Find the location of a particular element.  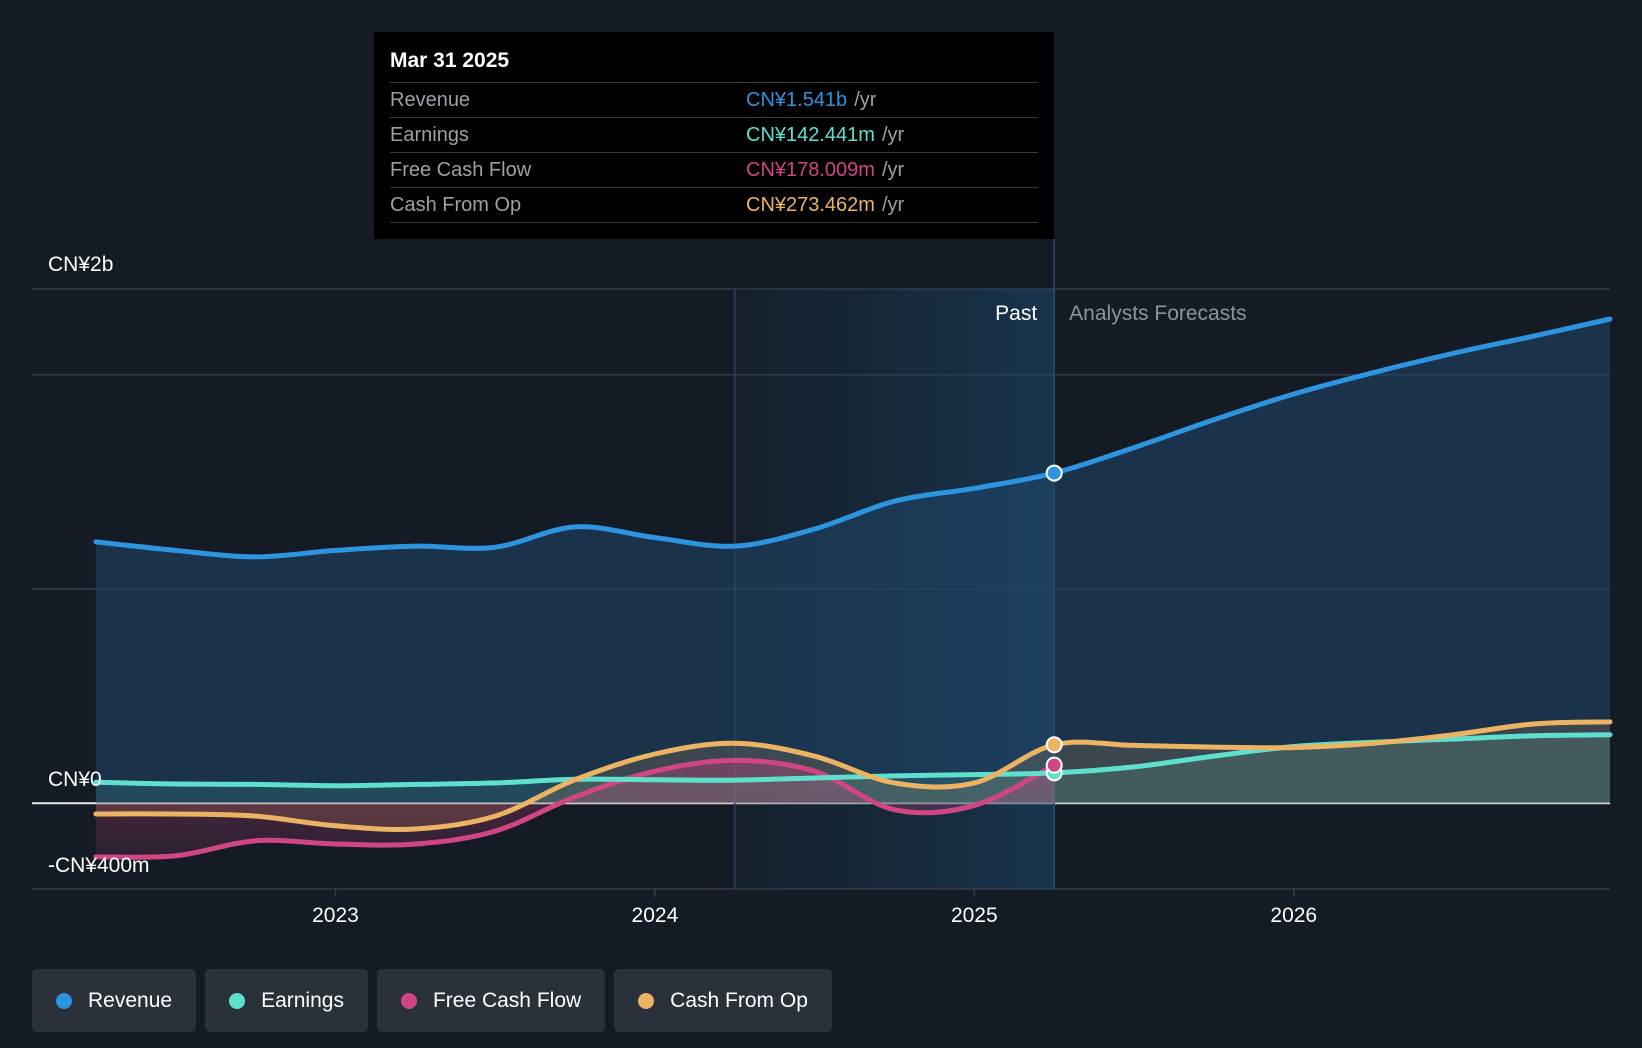

legend-item-revenue: Revenue is located at coordinates (114, 1000).